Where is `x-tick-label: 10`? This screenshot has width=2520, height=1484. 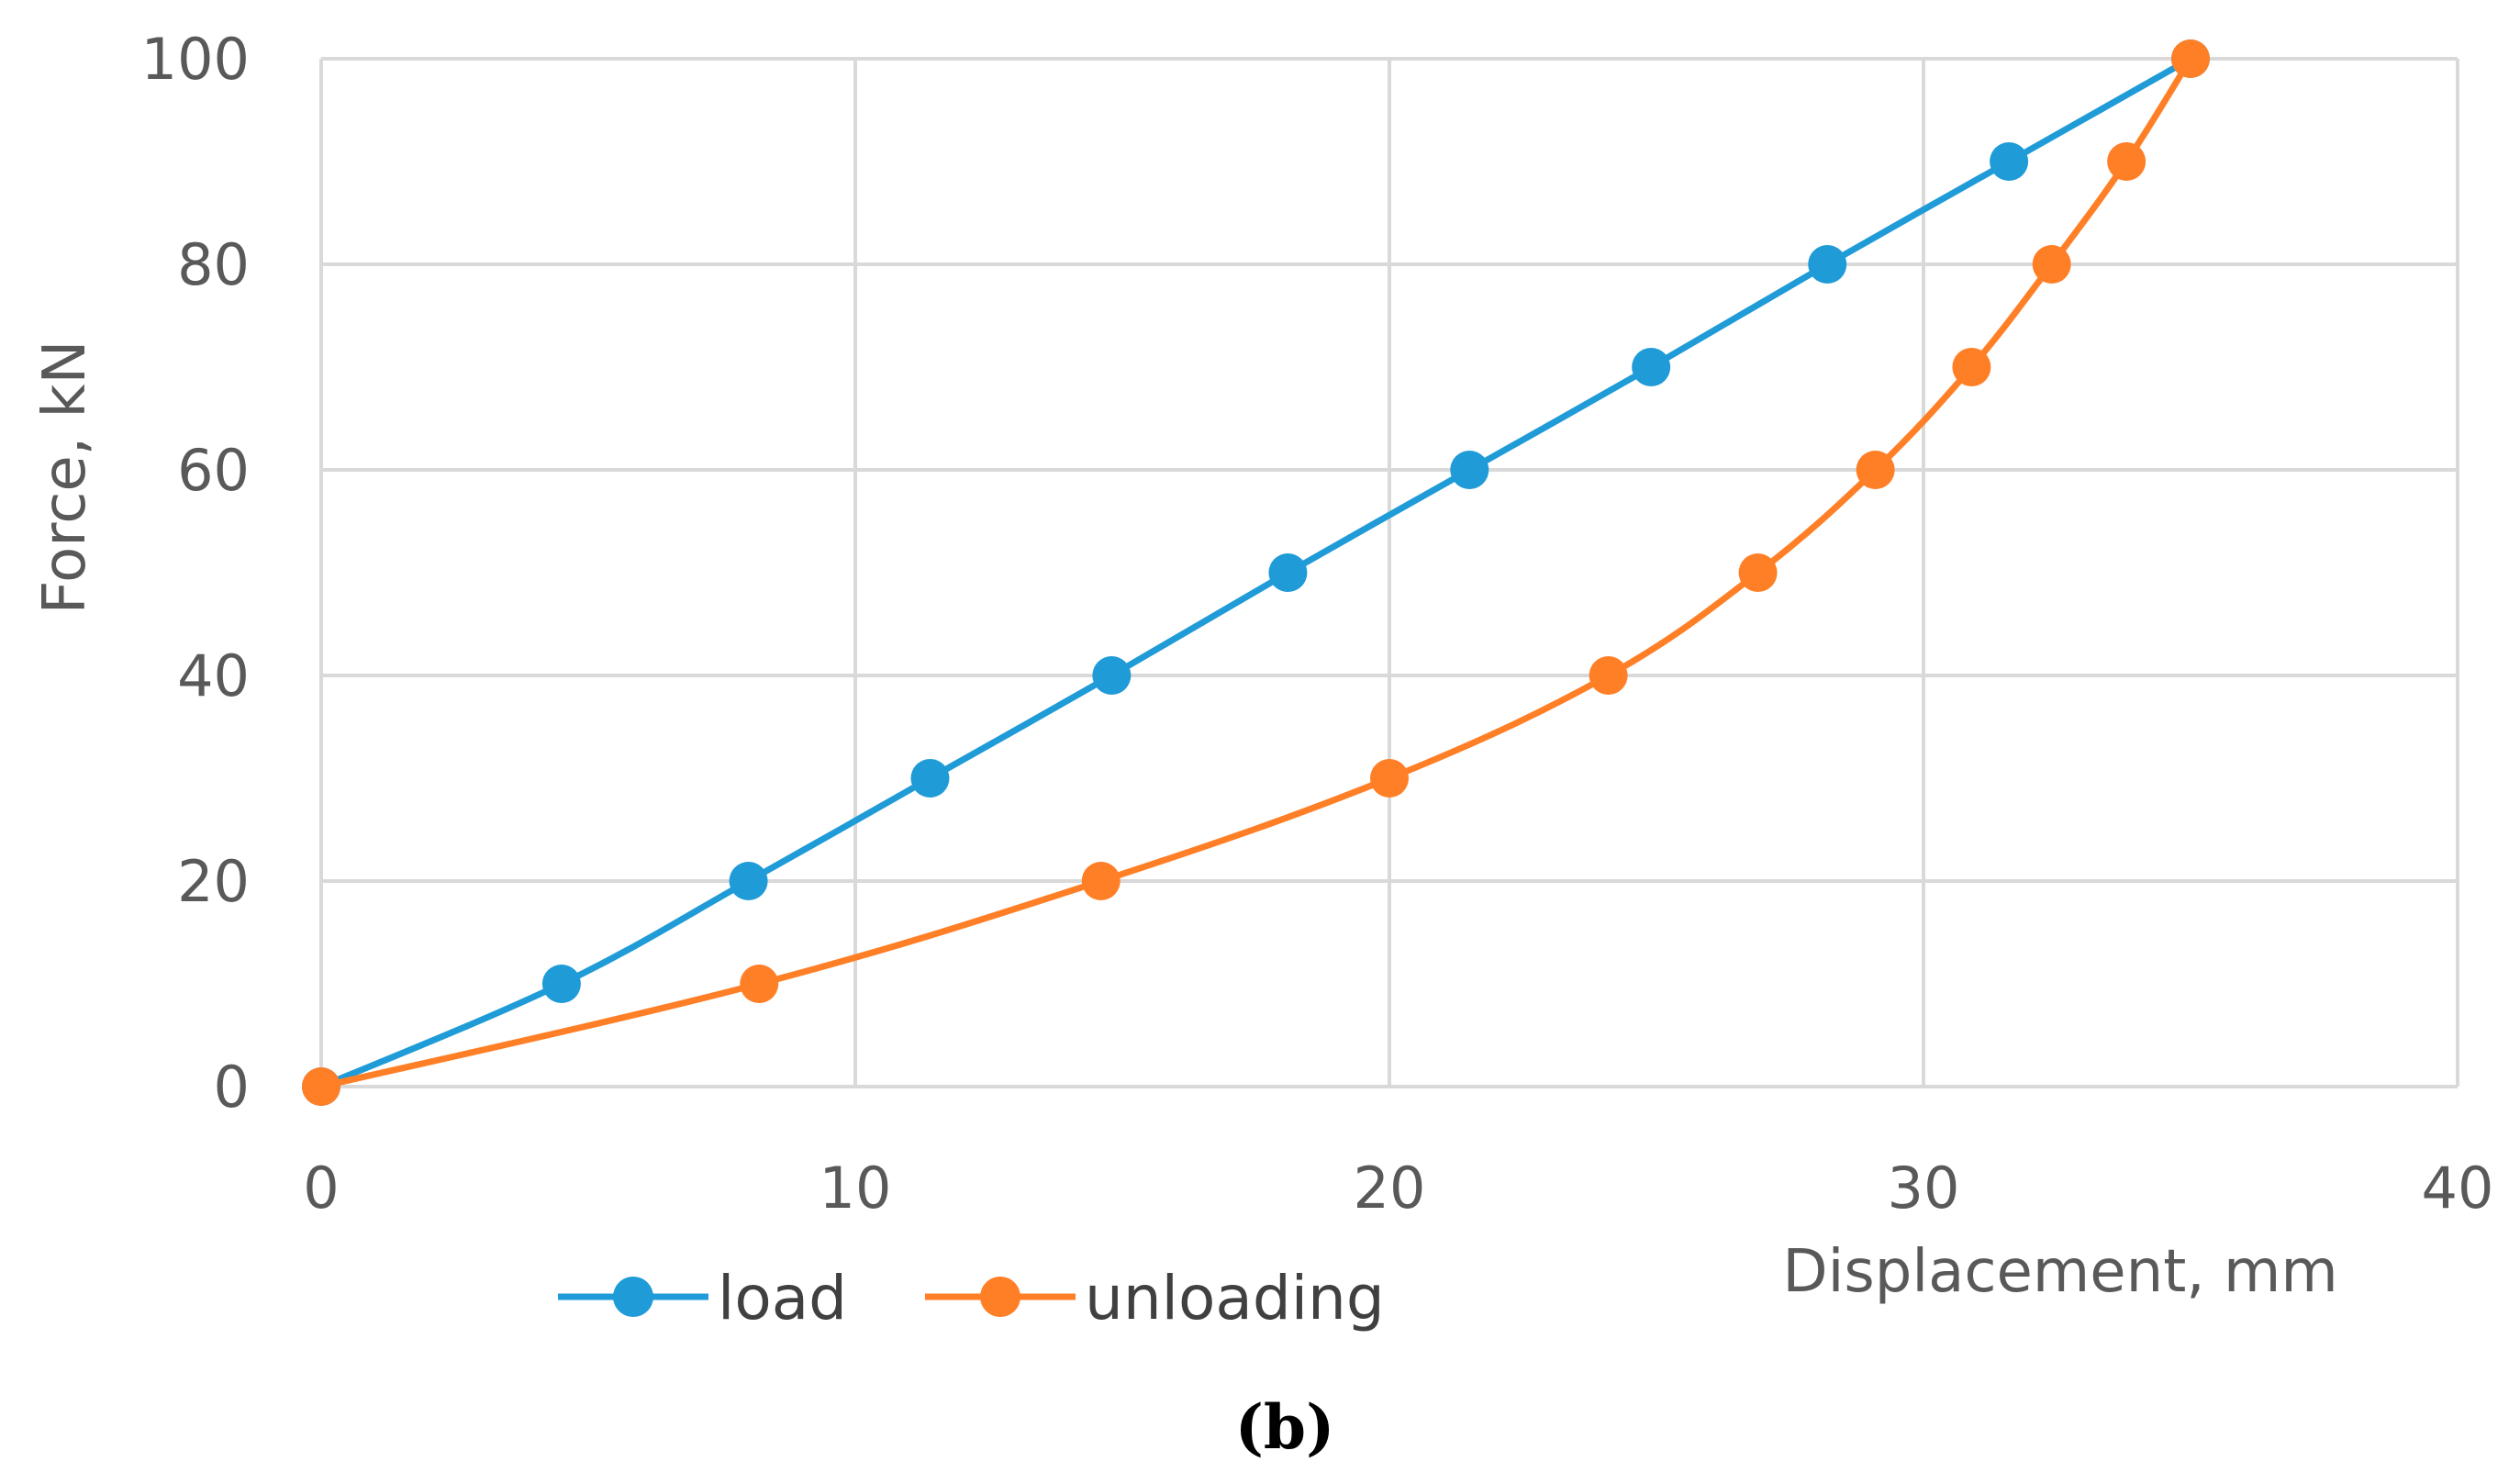
x-tick-label: 10 is located at coordinates (856, 1188).